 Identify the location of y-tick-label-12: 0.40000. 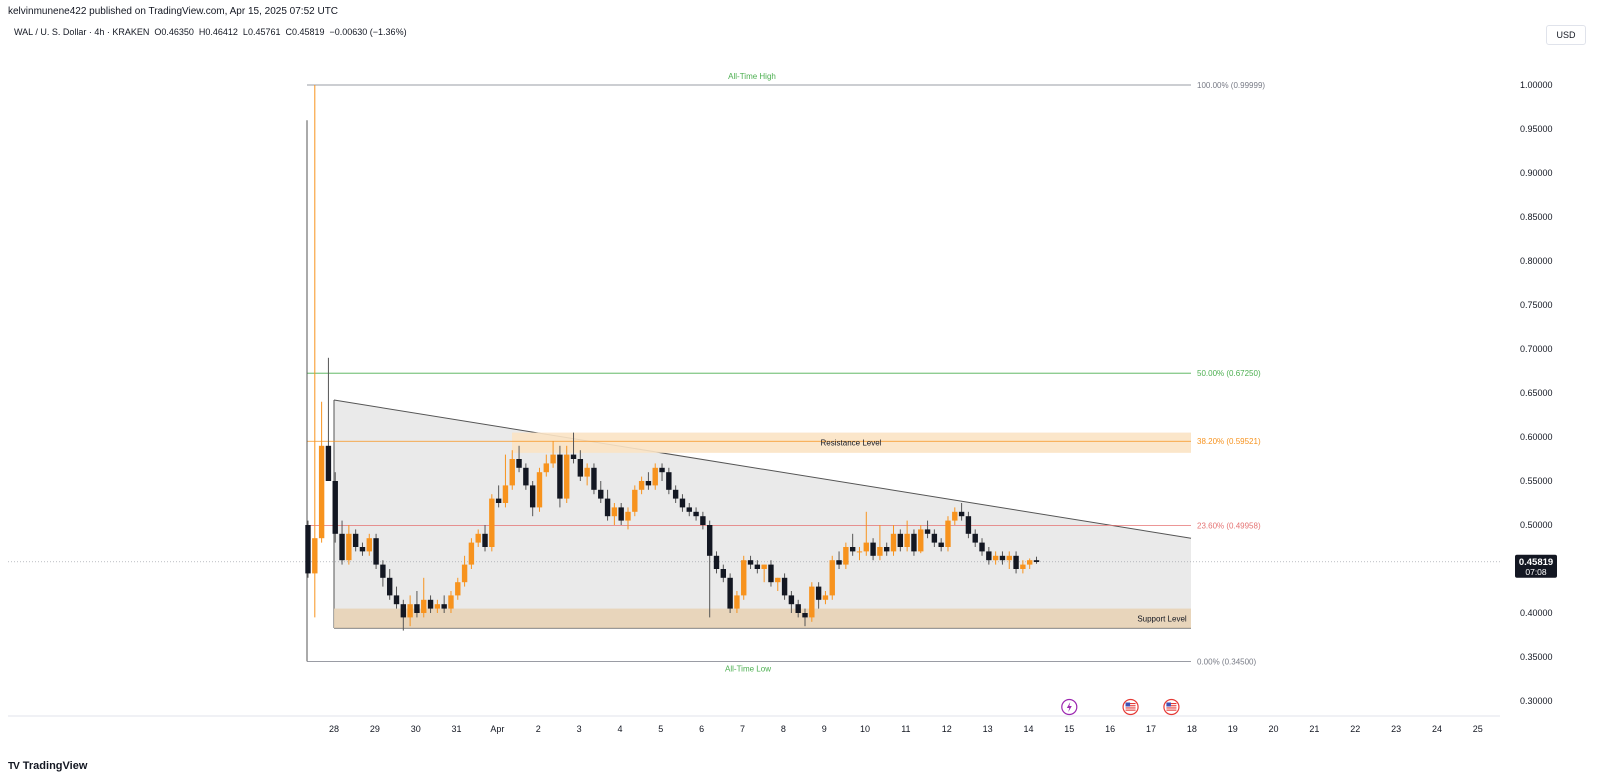
(1536, 613).